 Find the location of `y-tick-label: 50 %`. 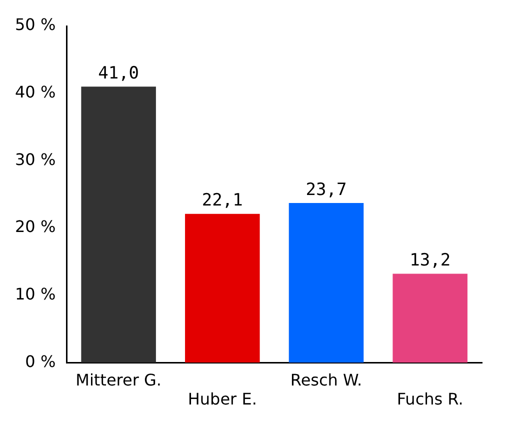

y-tick-label: 50 % is located at coordinates (35, 24).